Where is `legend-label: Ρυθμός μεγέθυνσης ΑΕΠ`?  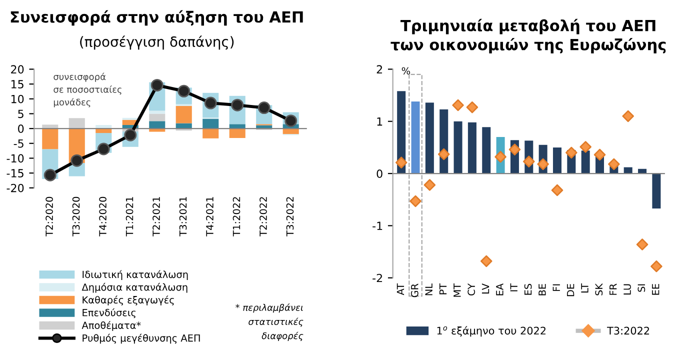 legend-label: Ρυθμός μεγέθυνσης ΑΕΠ is located at coordinates (141, 339).